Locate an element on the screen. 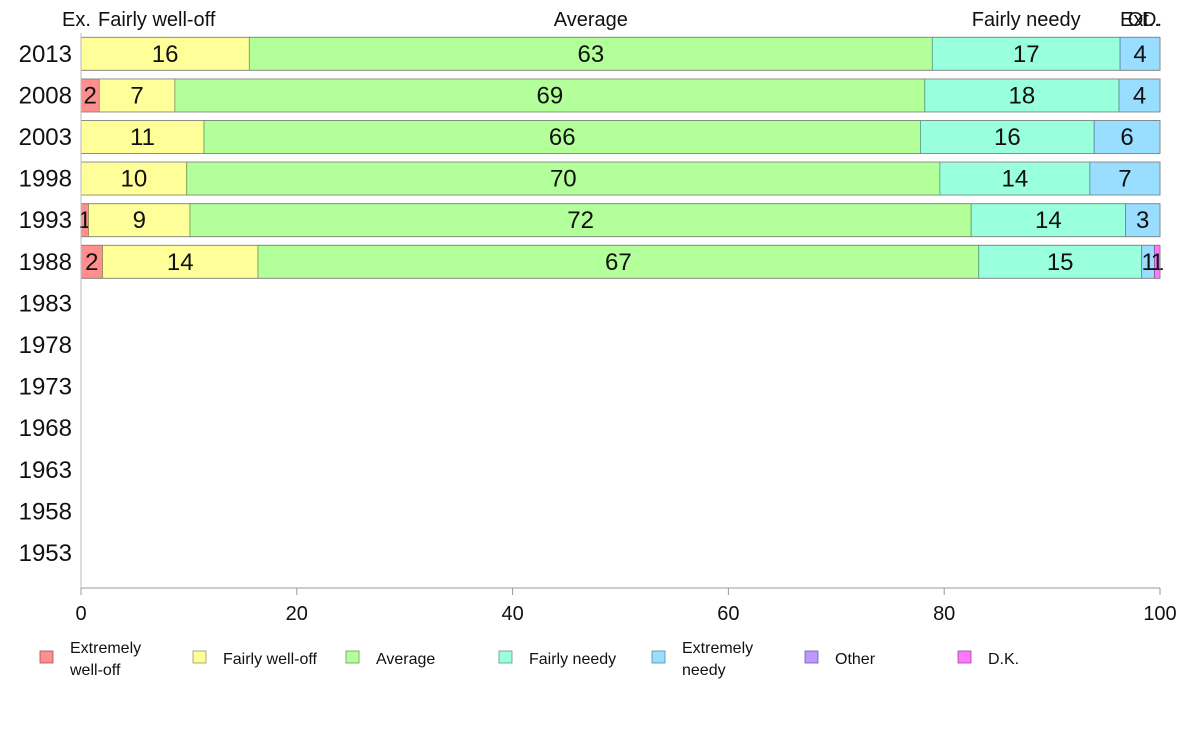 The height and width of the screenshot is (736, 1188). data-label: 15 is located at coordinates (1060, 262).